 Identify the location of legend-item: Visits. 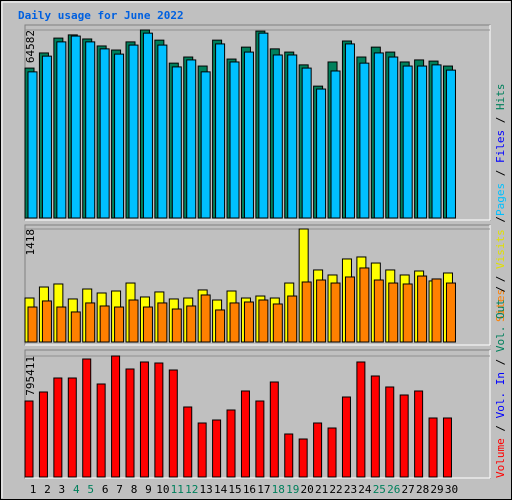
(500, 249).